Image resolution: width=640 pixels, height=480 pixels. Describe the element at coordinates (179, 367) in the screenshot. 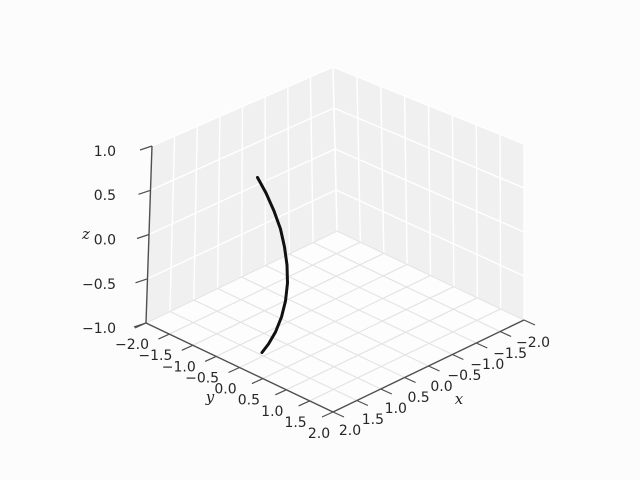

I see `y-tick-label: −1.0` at that location.